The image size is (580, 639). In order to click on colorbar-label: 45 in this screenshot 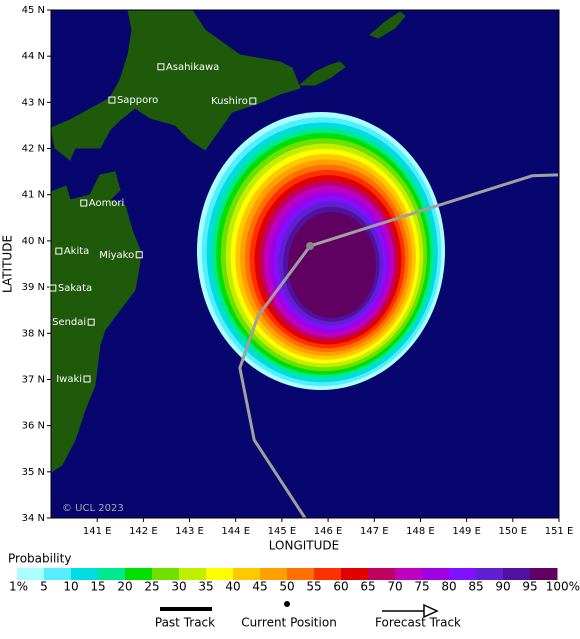, I will do `click(259, 587)`.